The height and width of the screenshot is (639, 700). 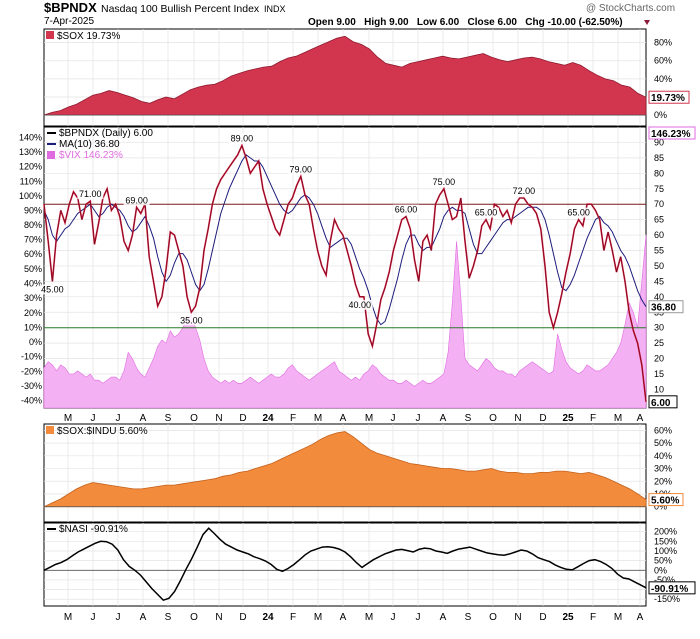 I want to click on vix-tick-label: 80%, so click(x=33, y=225).